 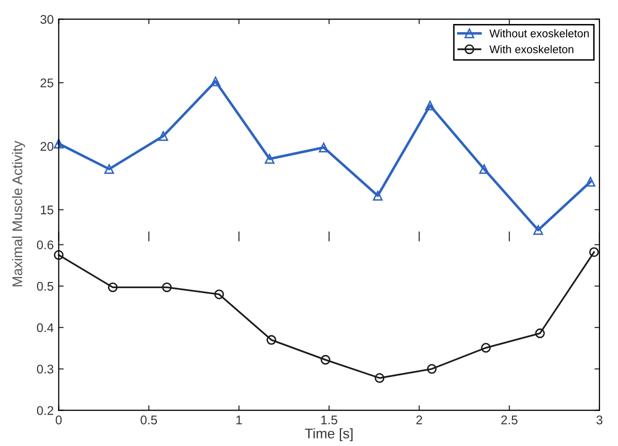 What do you see at coordinates (531, 49) in the screenshot?
I see `legend-label: With exoskeleton` at bounding box center [531, 49].